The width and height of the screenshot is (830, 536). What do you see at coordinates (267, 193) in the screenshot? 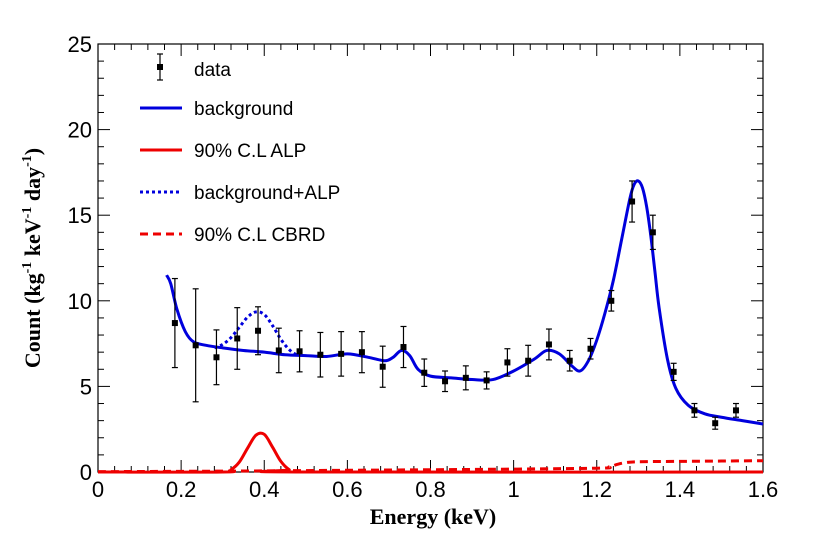
I see `legend-label-background-plus-alp: background+ALP` at bounding box center [267, 193].